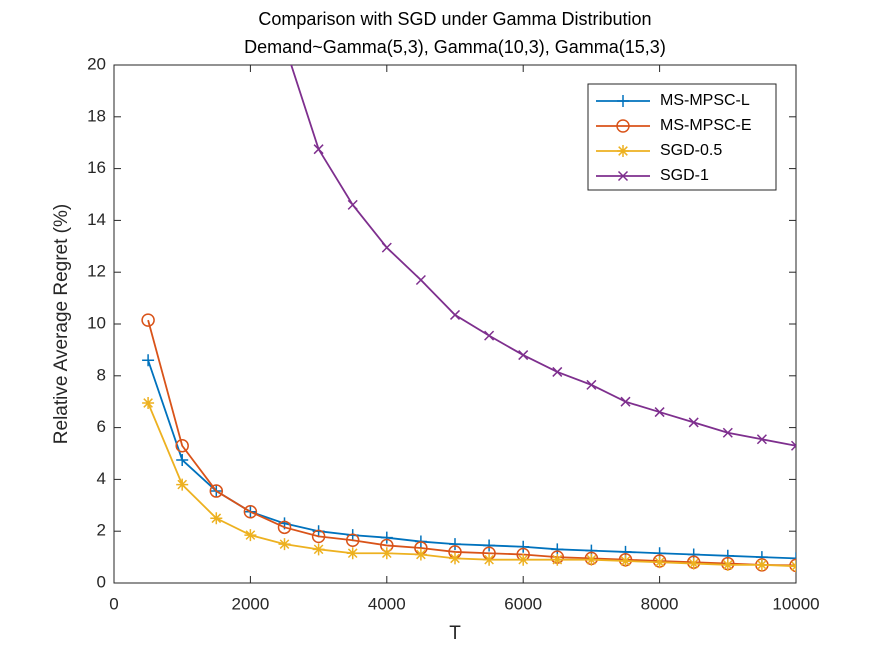 The height and width of the screenshot is (656, 875). What do you see at coordinates (705, 100) in the screenshot?
I see `legend-label: MS-MPSC-L` at bounding box center [705, 100].